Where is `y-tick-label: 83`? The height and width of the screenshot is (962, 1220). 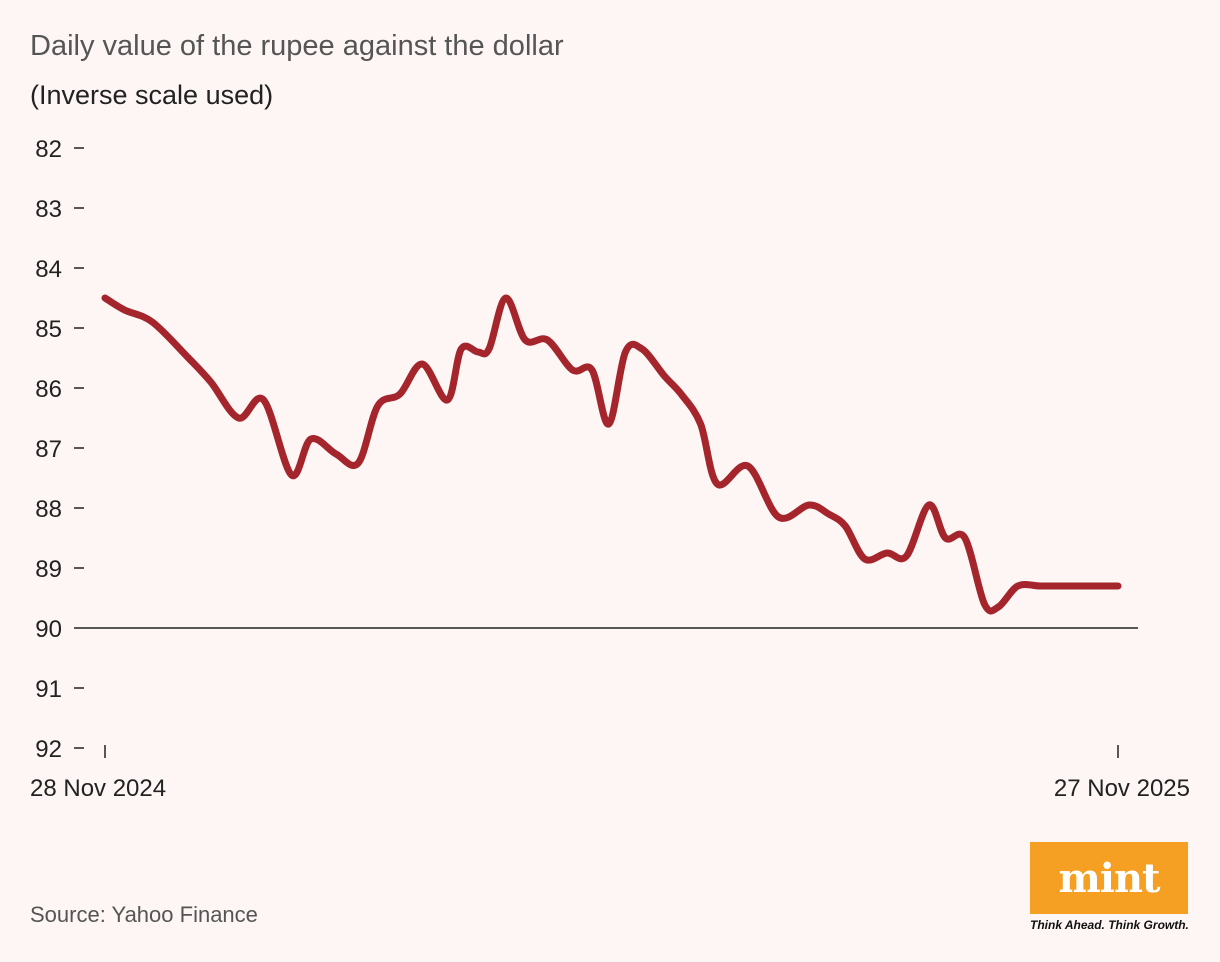
y-tick-label: 83 is located at coordinates (48, 209).